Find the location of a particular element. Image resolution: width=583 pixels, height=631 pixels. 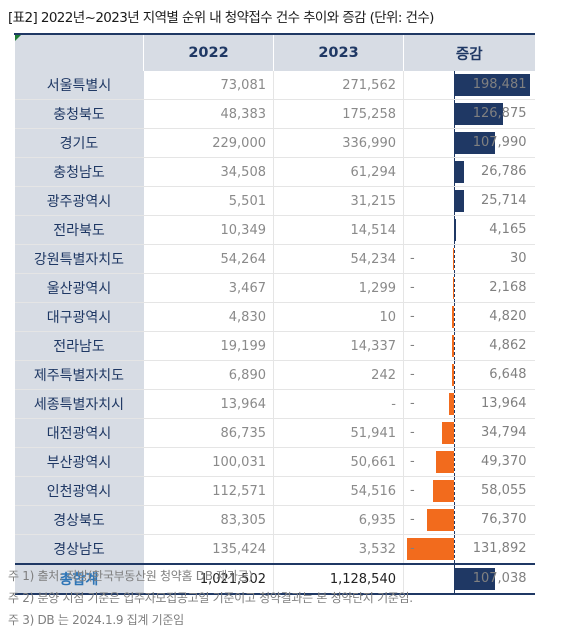

value-2022-cell: 229,000 is located at coordinates (208, 143).